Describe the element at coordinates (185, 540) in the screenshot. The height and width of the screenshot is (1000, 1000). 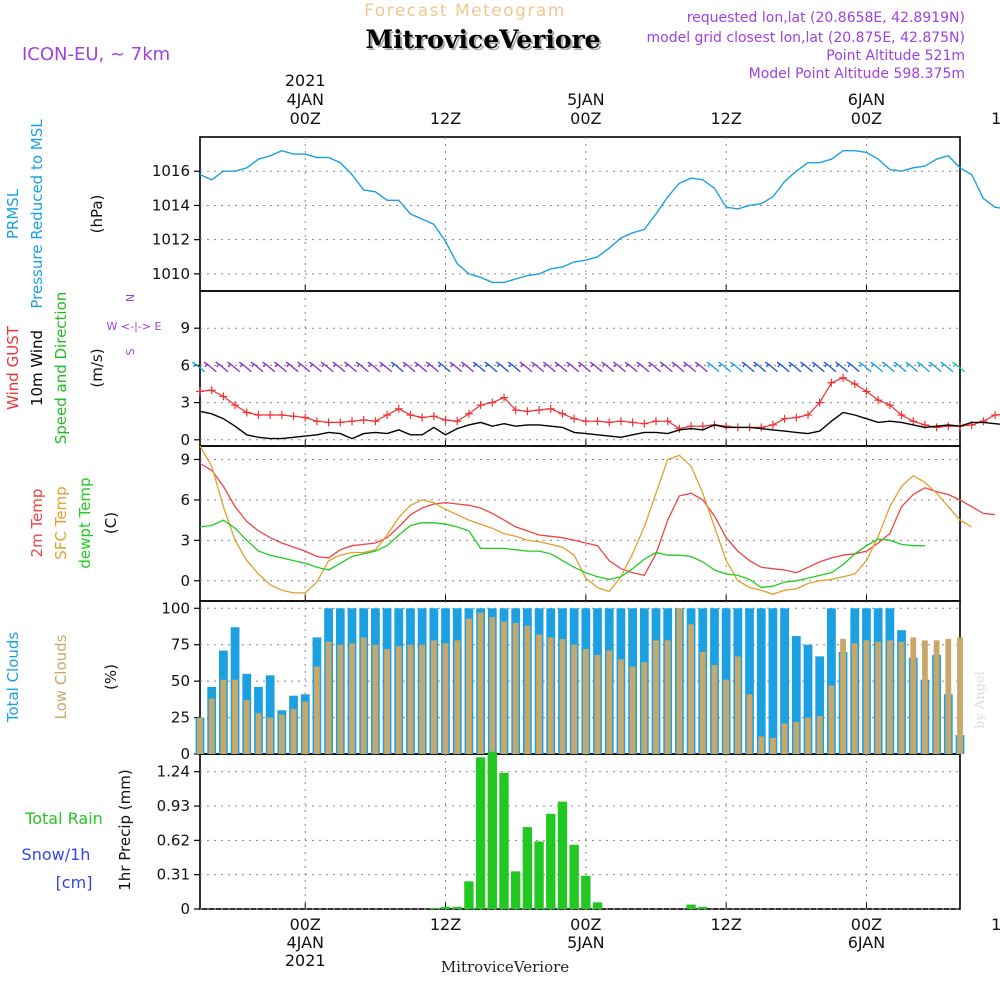
I see `y-tick-label: 3` at that location.